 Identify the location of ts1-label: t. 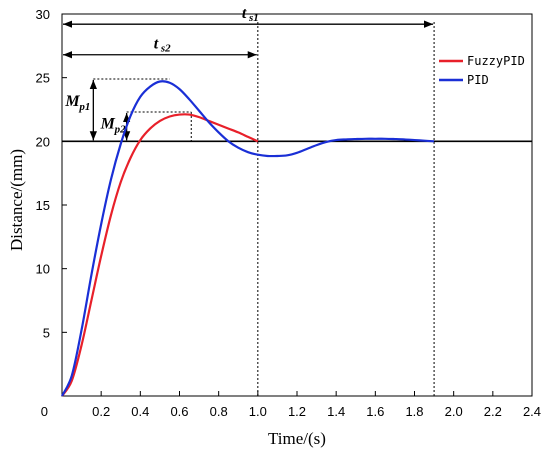
(244, 13).